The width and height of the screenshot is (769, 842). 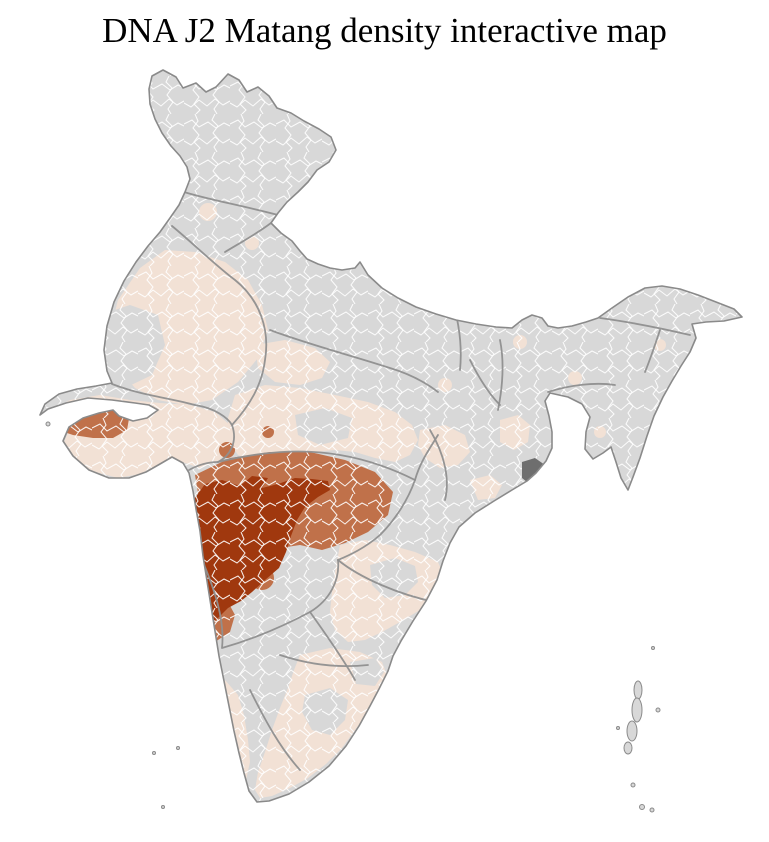 I want to click on page-title: DNA J2 Matang density interactive map, so click(x=384, y=30).